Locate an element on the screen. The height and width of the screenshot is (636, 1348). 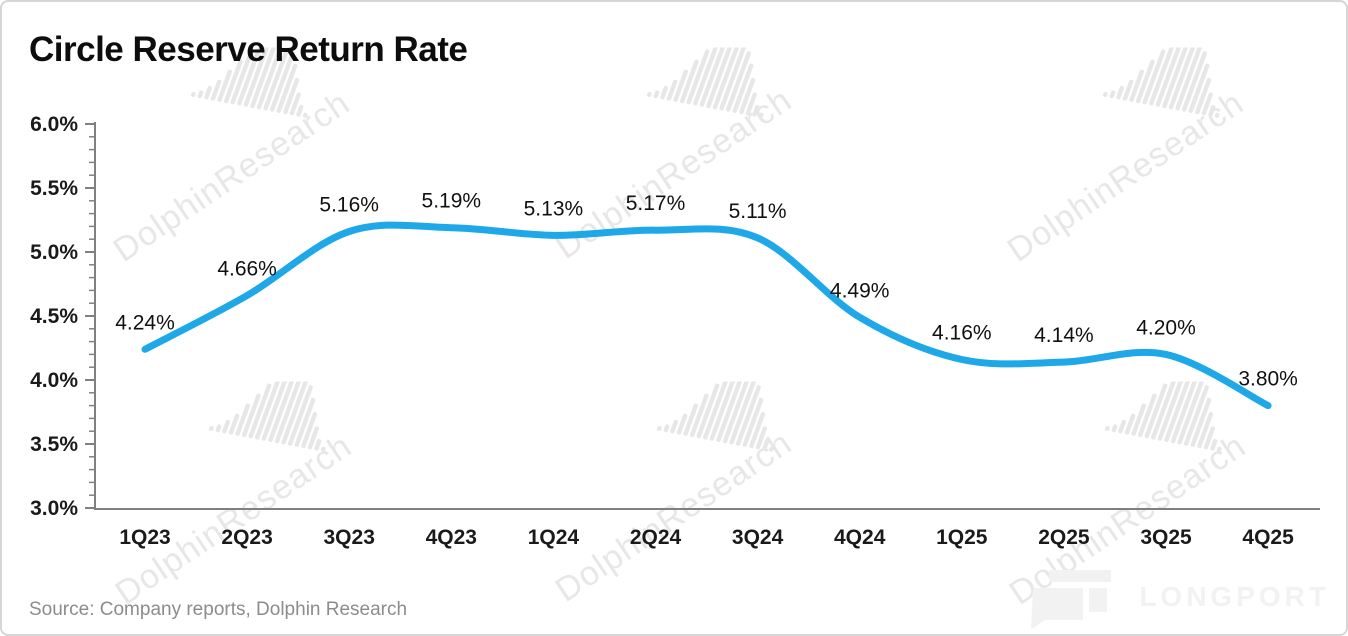
y-tick-label: 6.0% is located at coordinates (54, 124).